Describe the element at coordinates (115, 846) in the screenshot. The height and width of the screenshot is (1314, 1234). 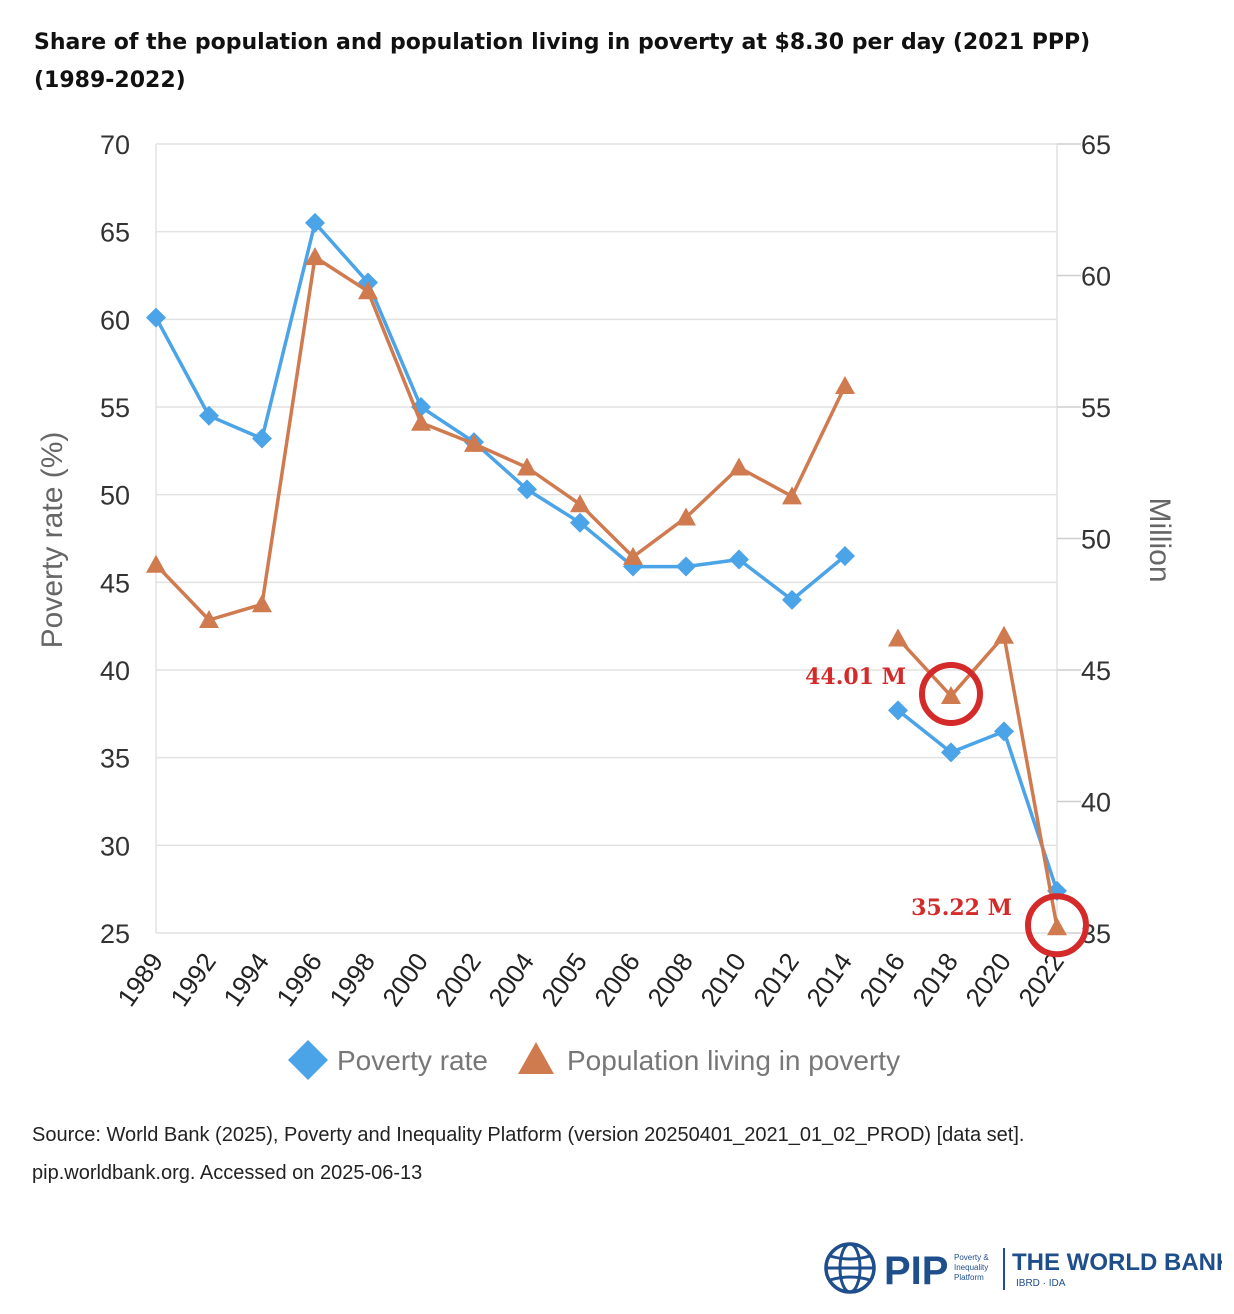
I see `y-tick-label: 30` at that location.